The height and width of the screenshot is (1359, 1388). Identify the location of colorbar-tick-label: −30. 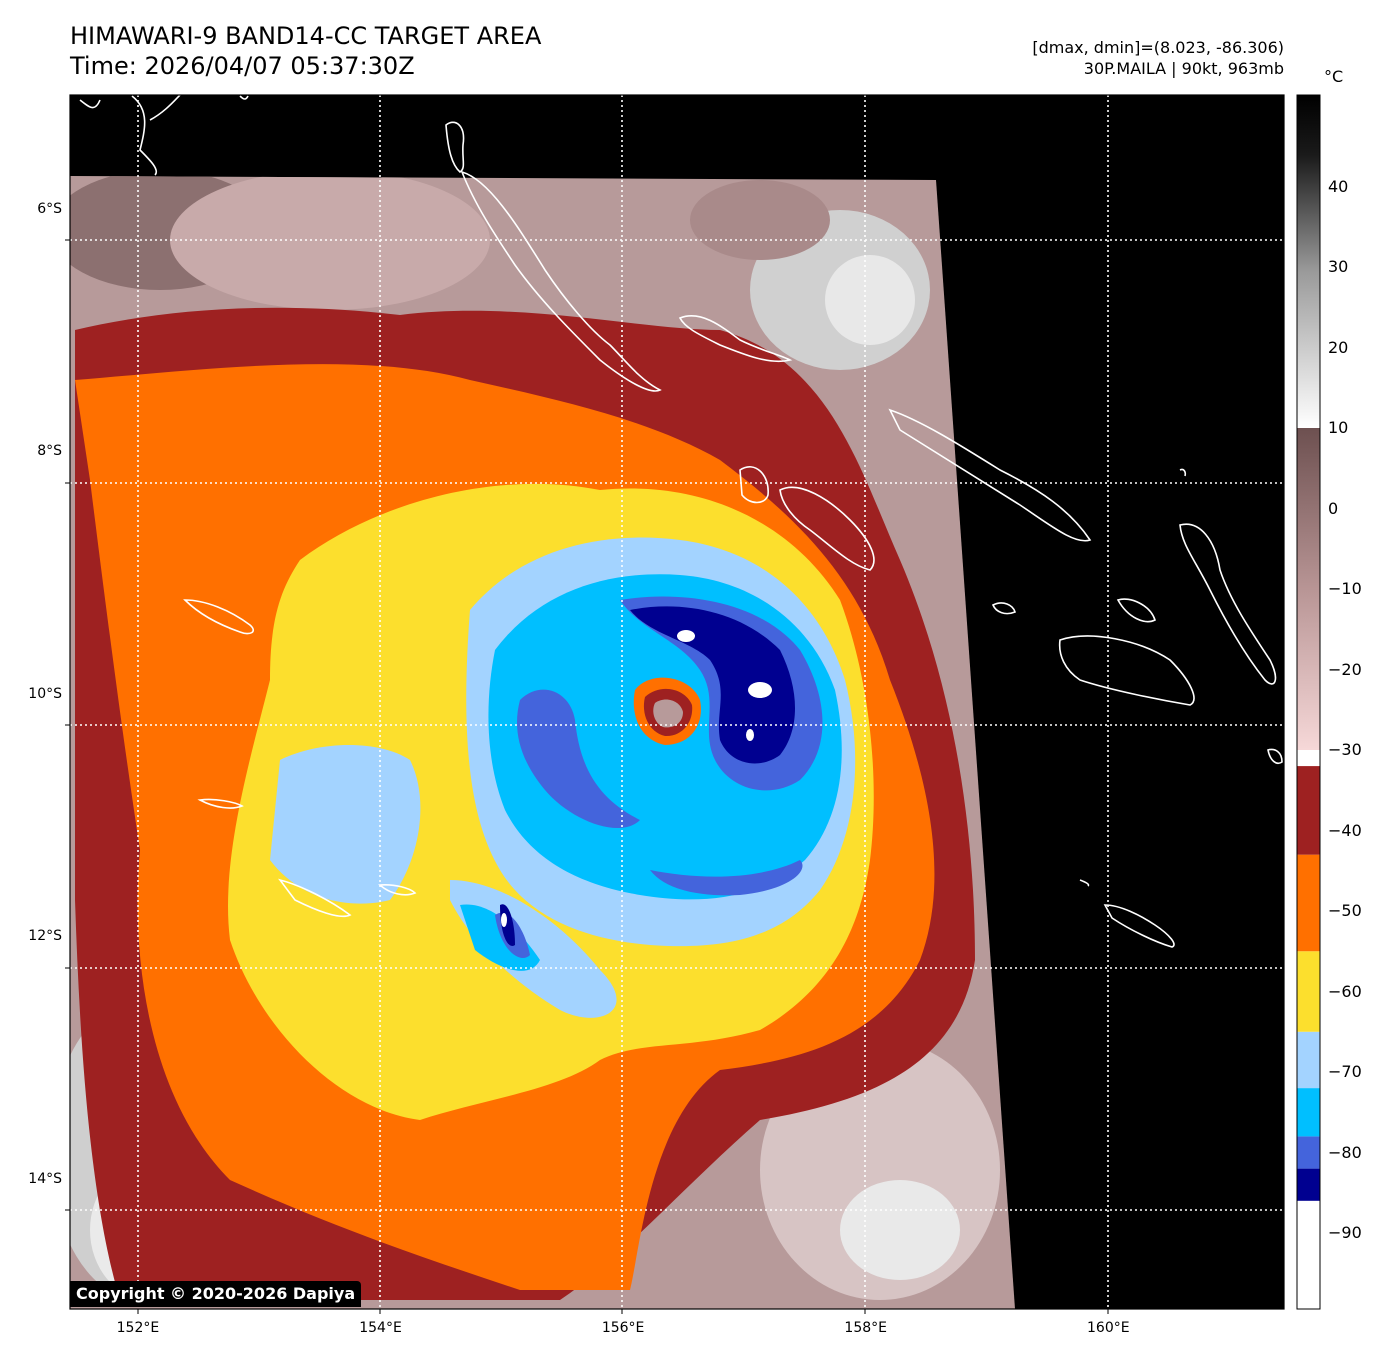
(1345, 749).